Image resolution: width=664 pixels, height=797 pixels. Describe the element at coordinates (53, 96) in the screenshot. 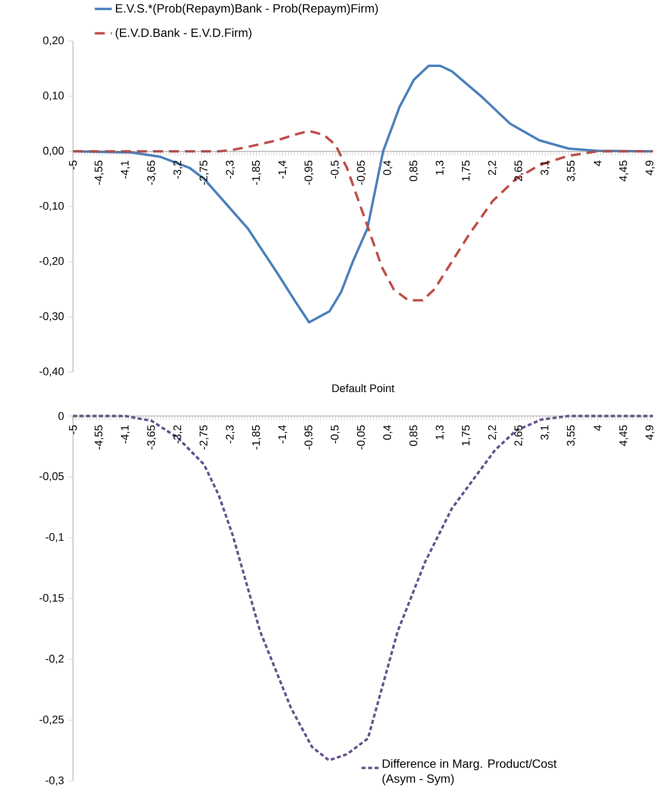

I see `y-tick-label: 0,10` at that location.